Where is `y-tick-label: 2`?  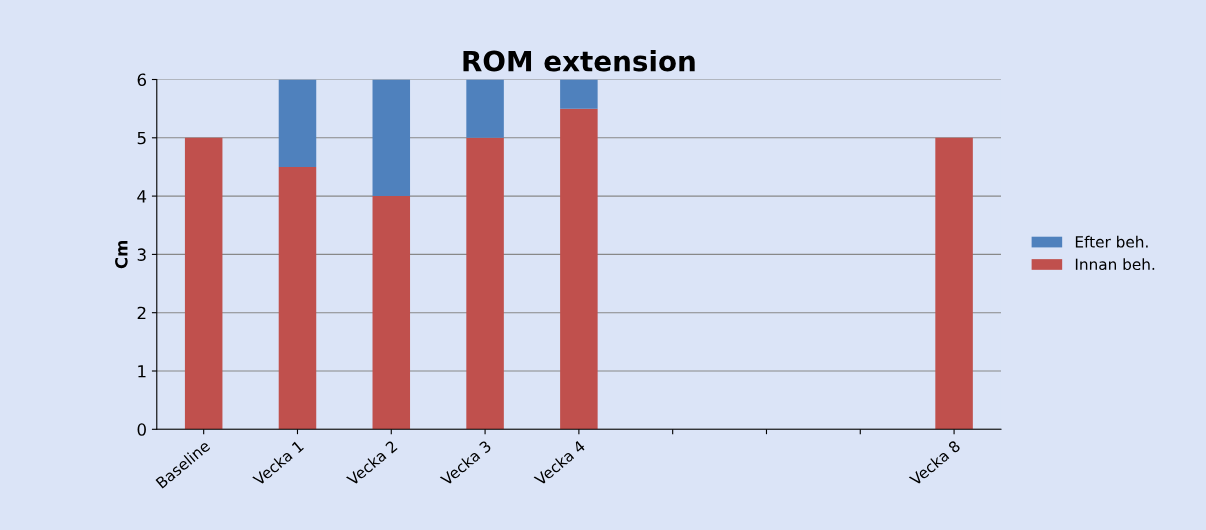 y-tick-label: 2 is located at coordinates (141, 313).